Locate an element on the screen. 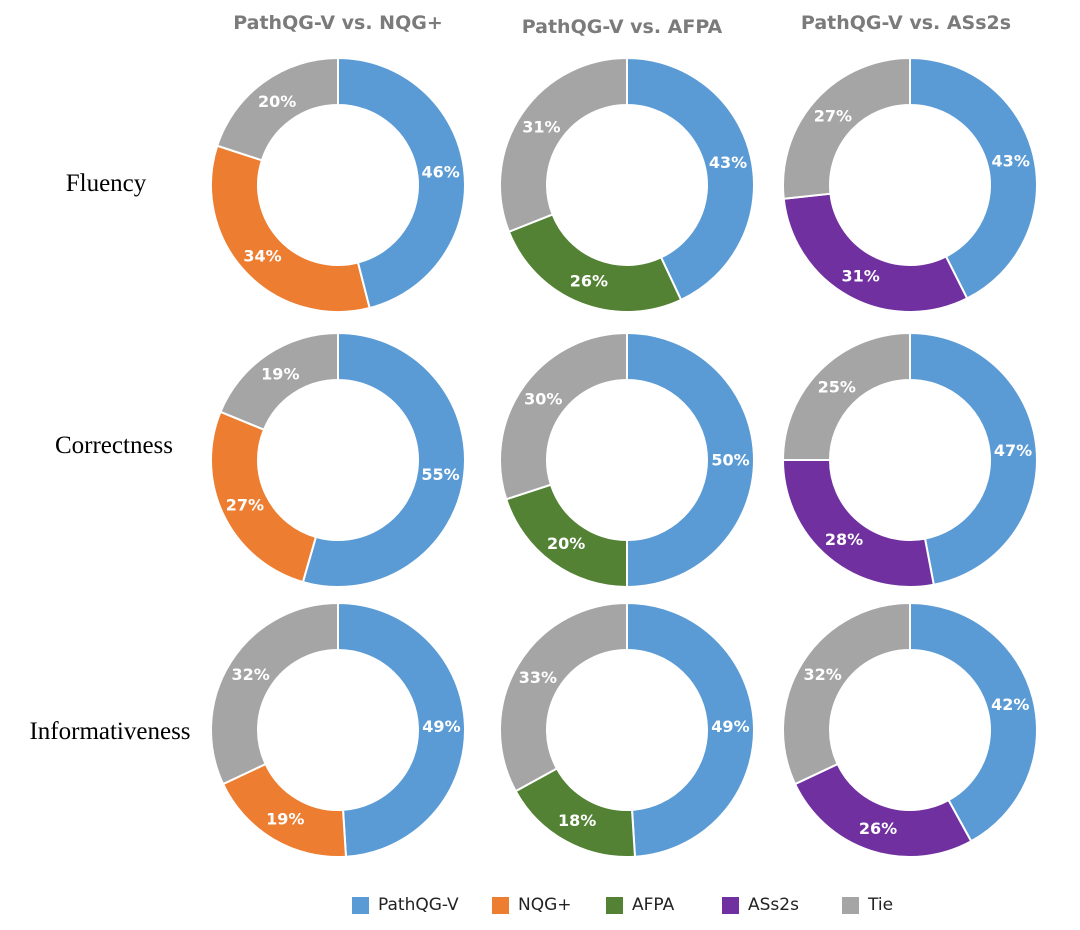  legend-item-tie: Tie is located at coordinates (867, 905).